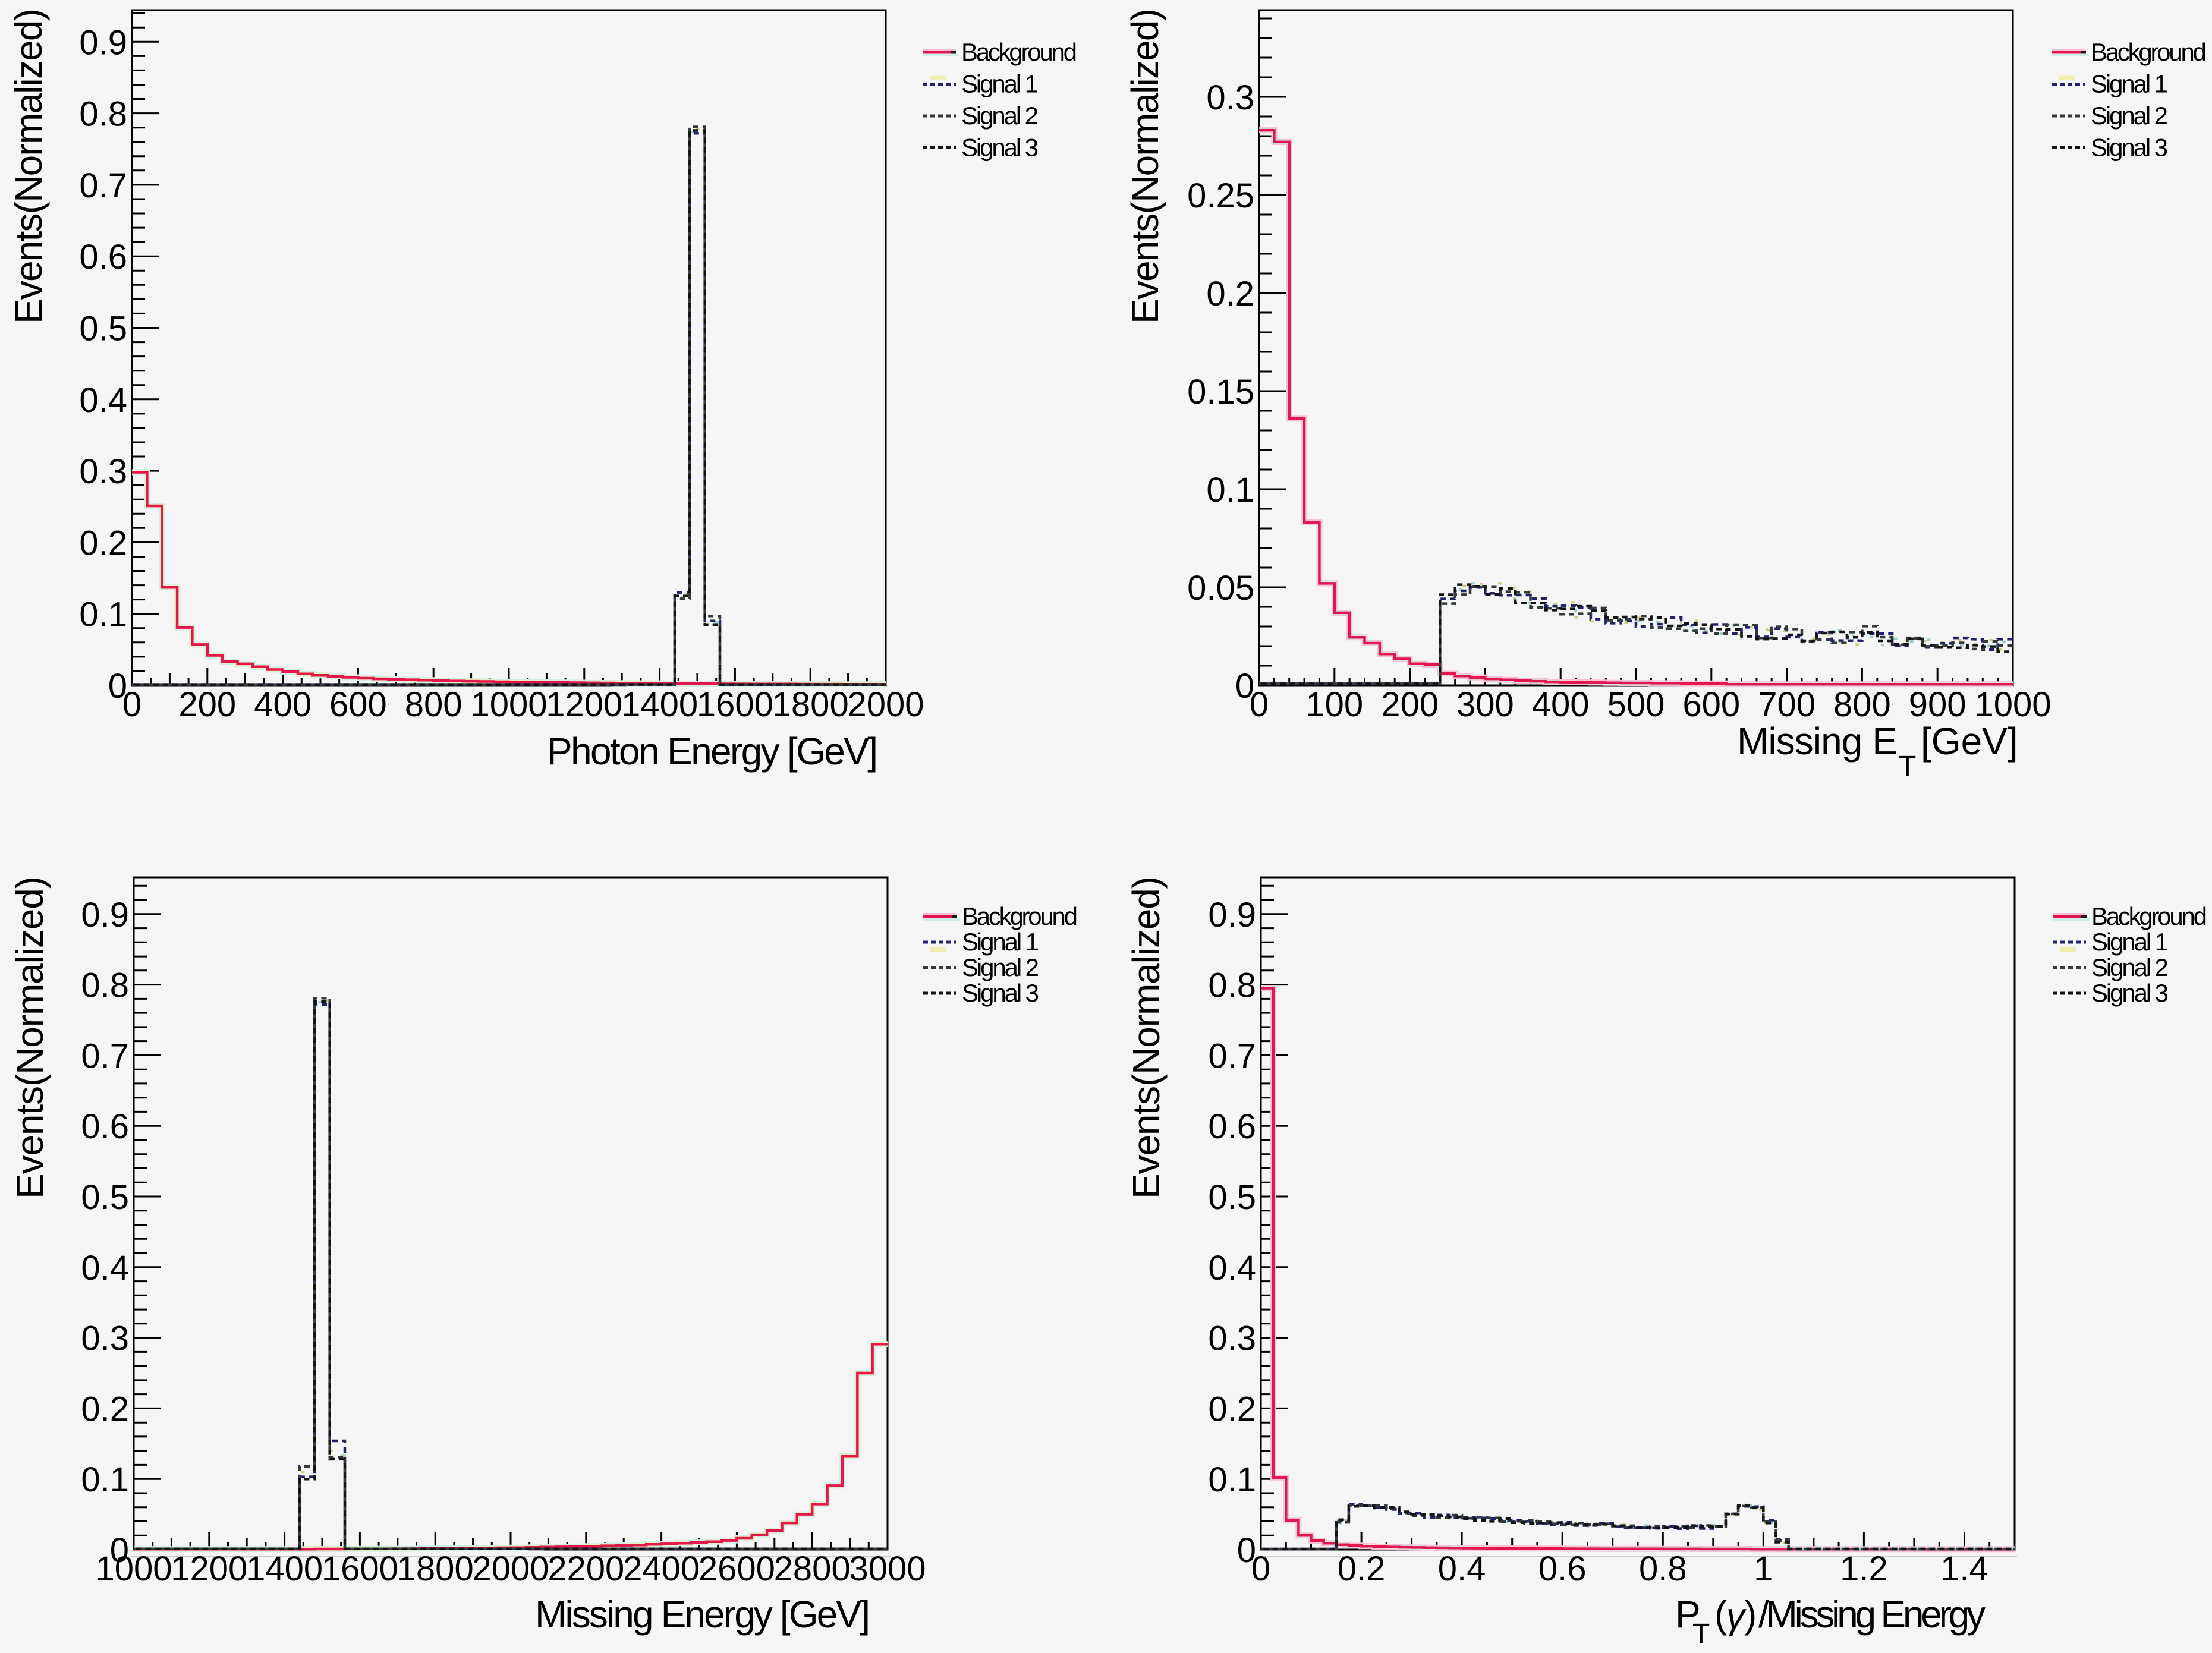 Image resolution: width=2212 pixels, height=1653 pixels. I want to click on svg-text: 700, so click(1786, 704).